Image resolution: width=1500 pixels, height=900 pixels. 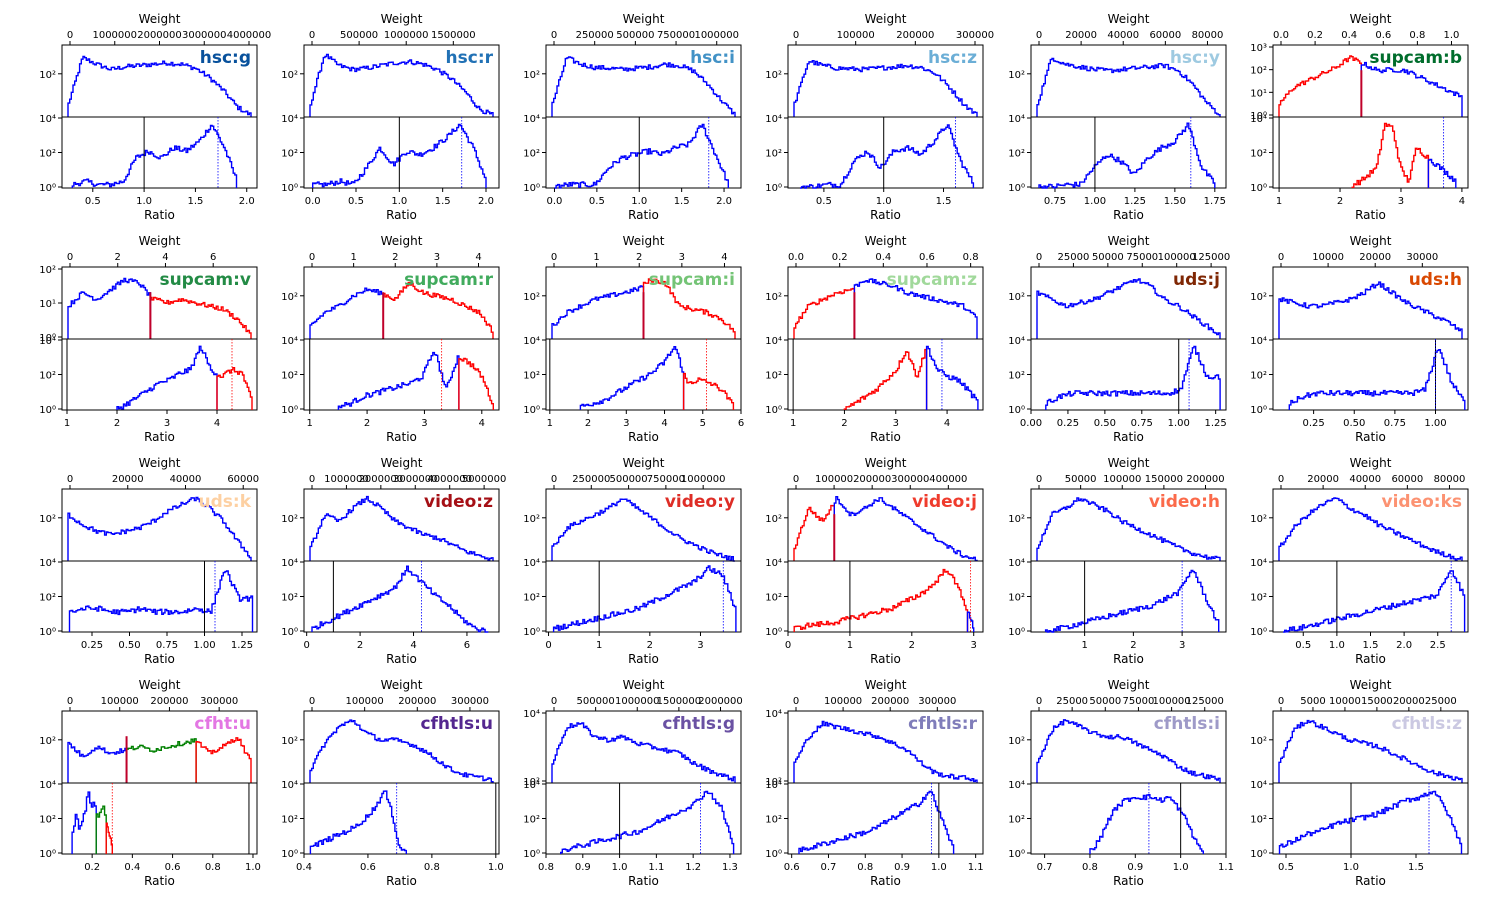 What do you see at coordinates (120, 701) in the screenshot?
I see `weight-tick-label: 100000` at bounding box center [120, 701].